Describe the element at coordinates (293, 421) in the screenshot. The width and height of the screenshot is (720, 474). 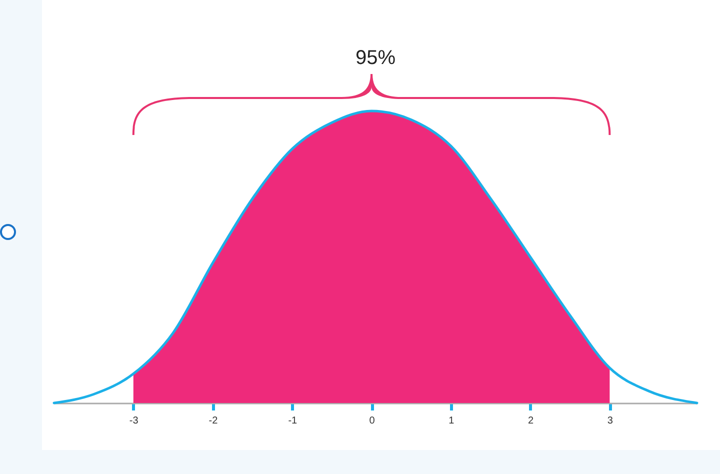
I see `x-tick-label: -1` at that location.